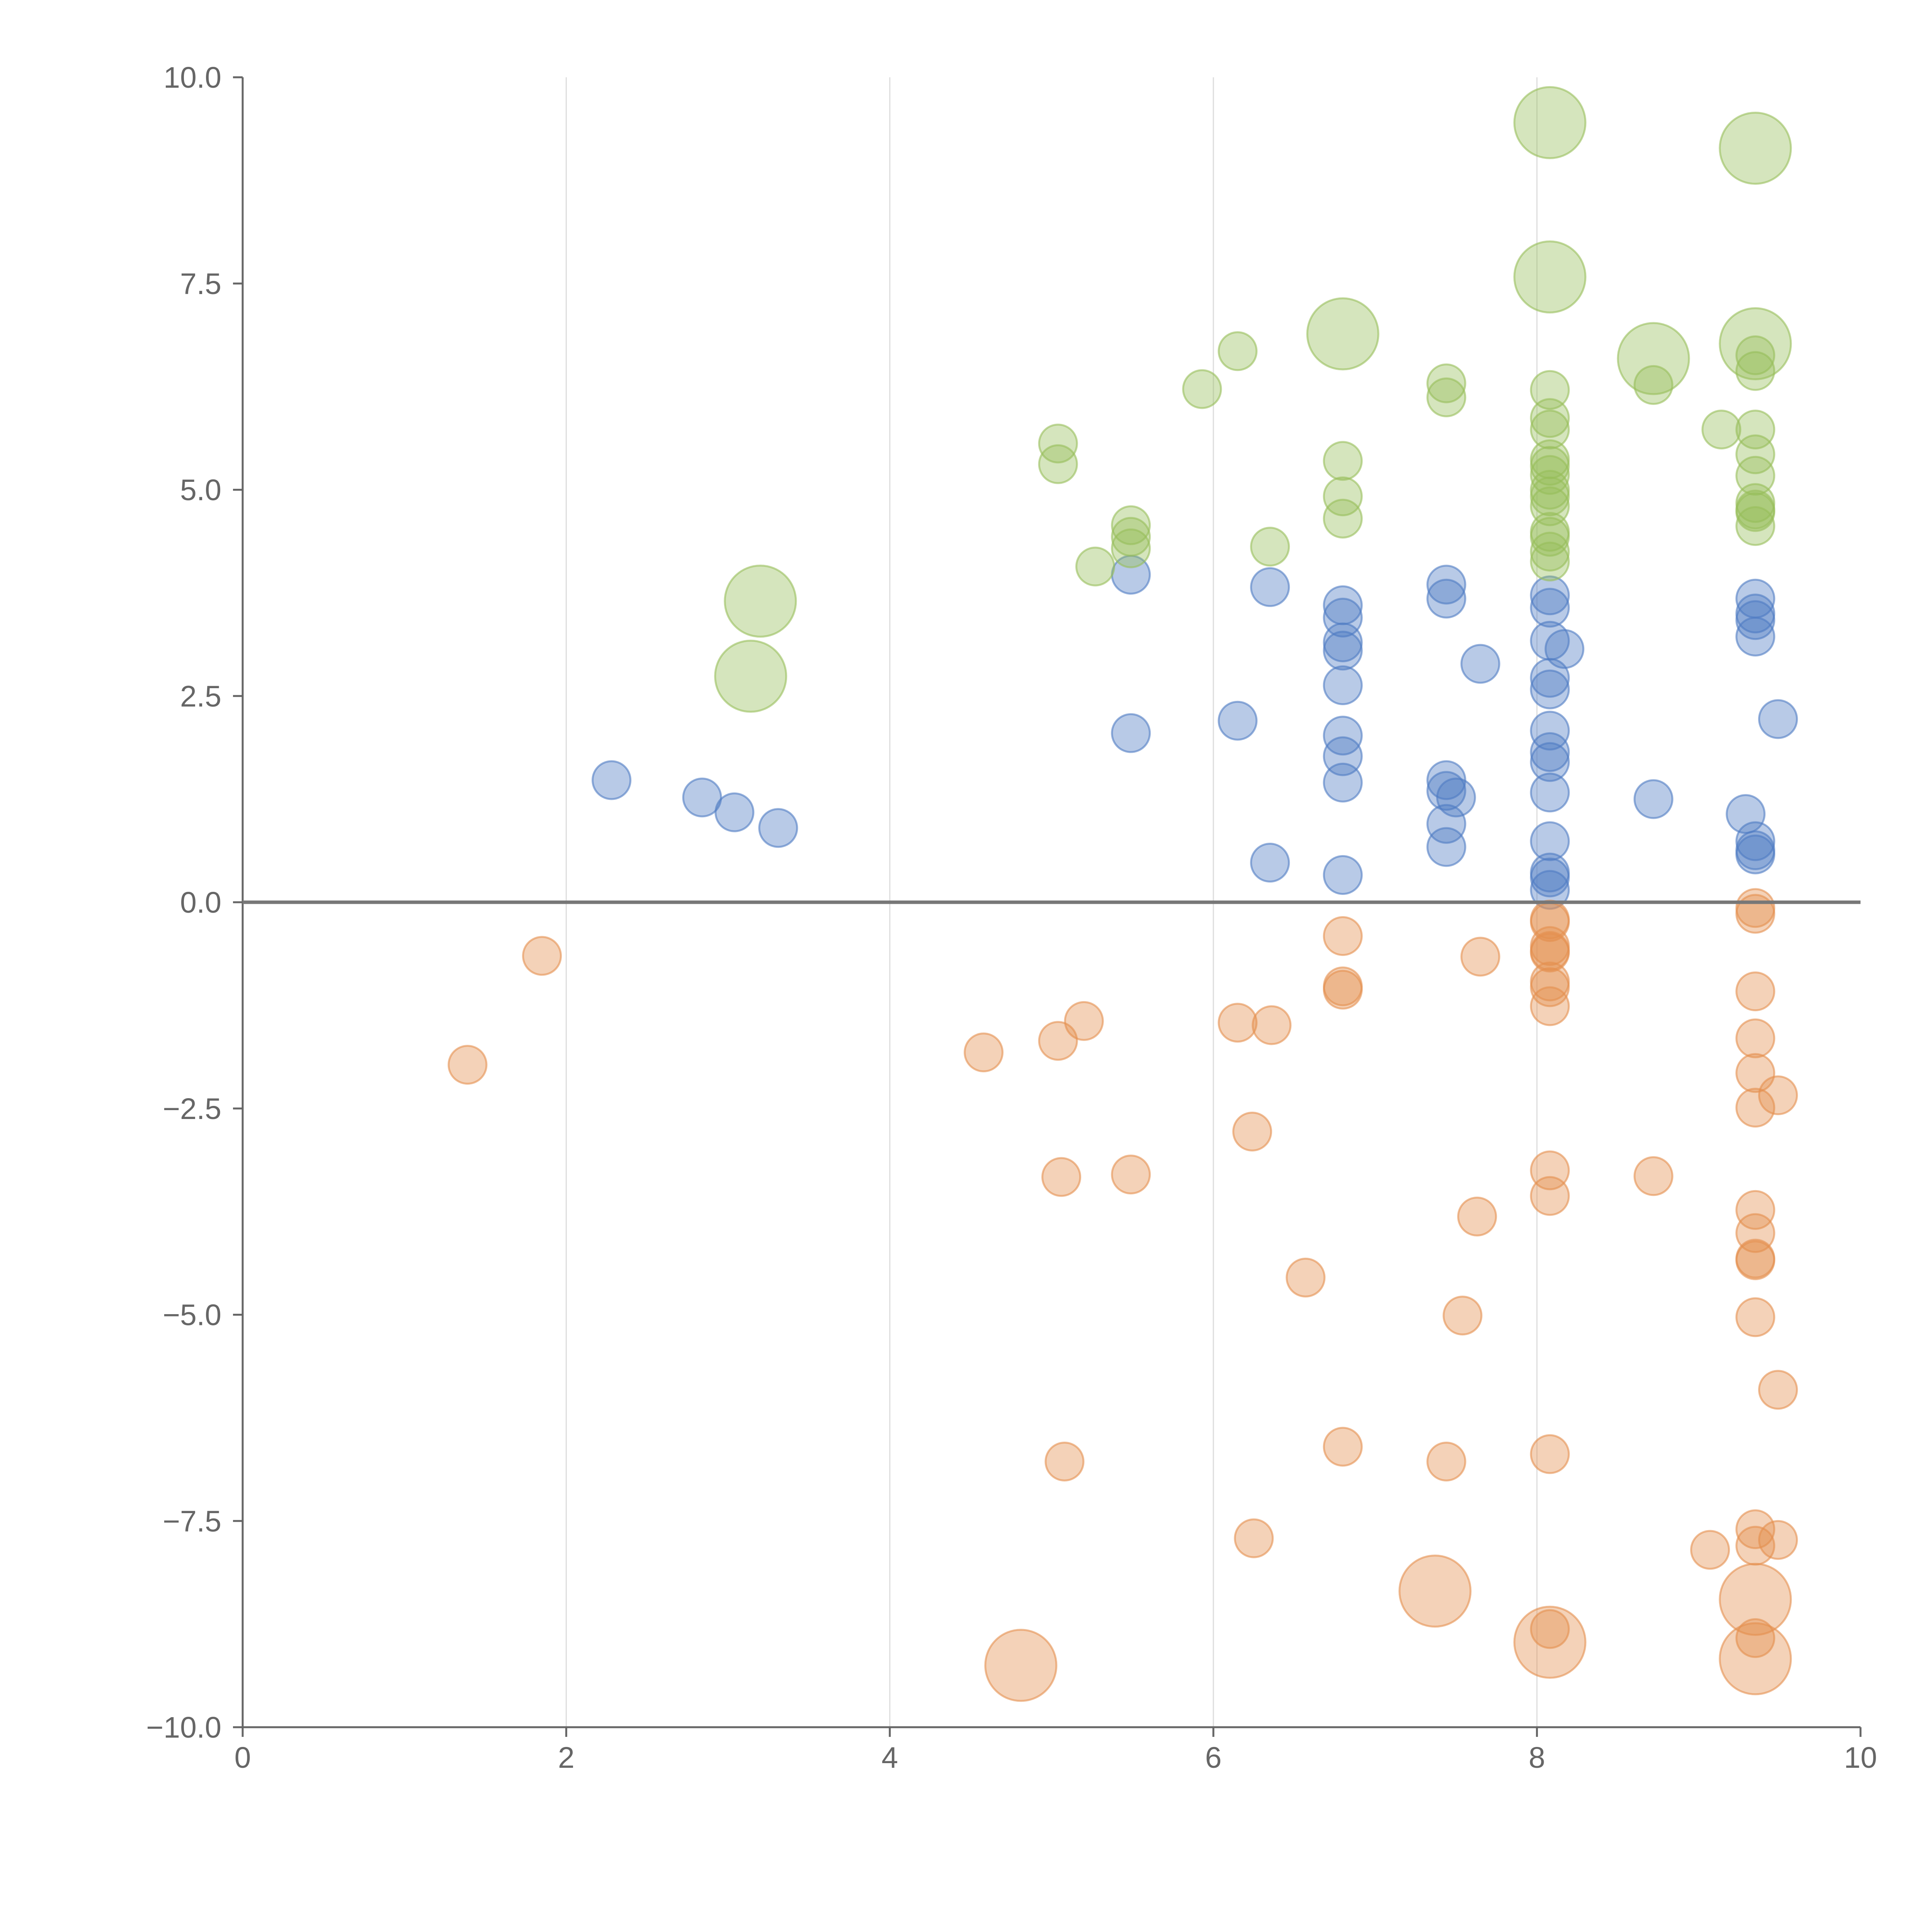 Image resolution: width=1932 pixels, height=1932 pixels. What do you see at coordinates (200, 284) in the screenshot?
I see `y-tick-label: 7.5` at bounding box center [200, 284].